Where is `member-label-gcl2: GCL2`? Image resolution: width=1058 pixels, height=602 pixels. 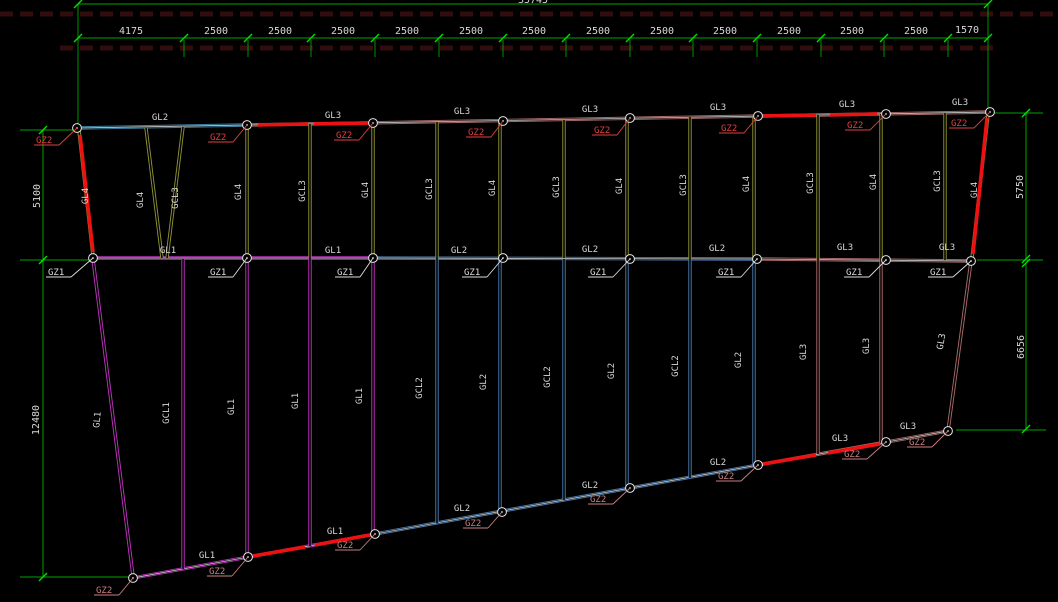
member-label-gcl2: GCL2 is located at coordinates (548, 377).